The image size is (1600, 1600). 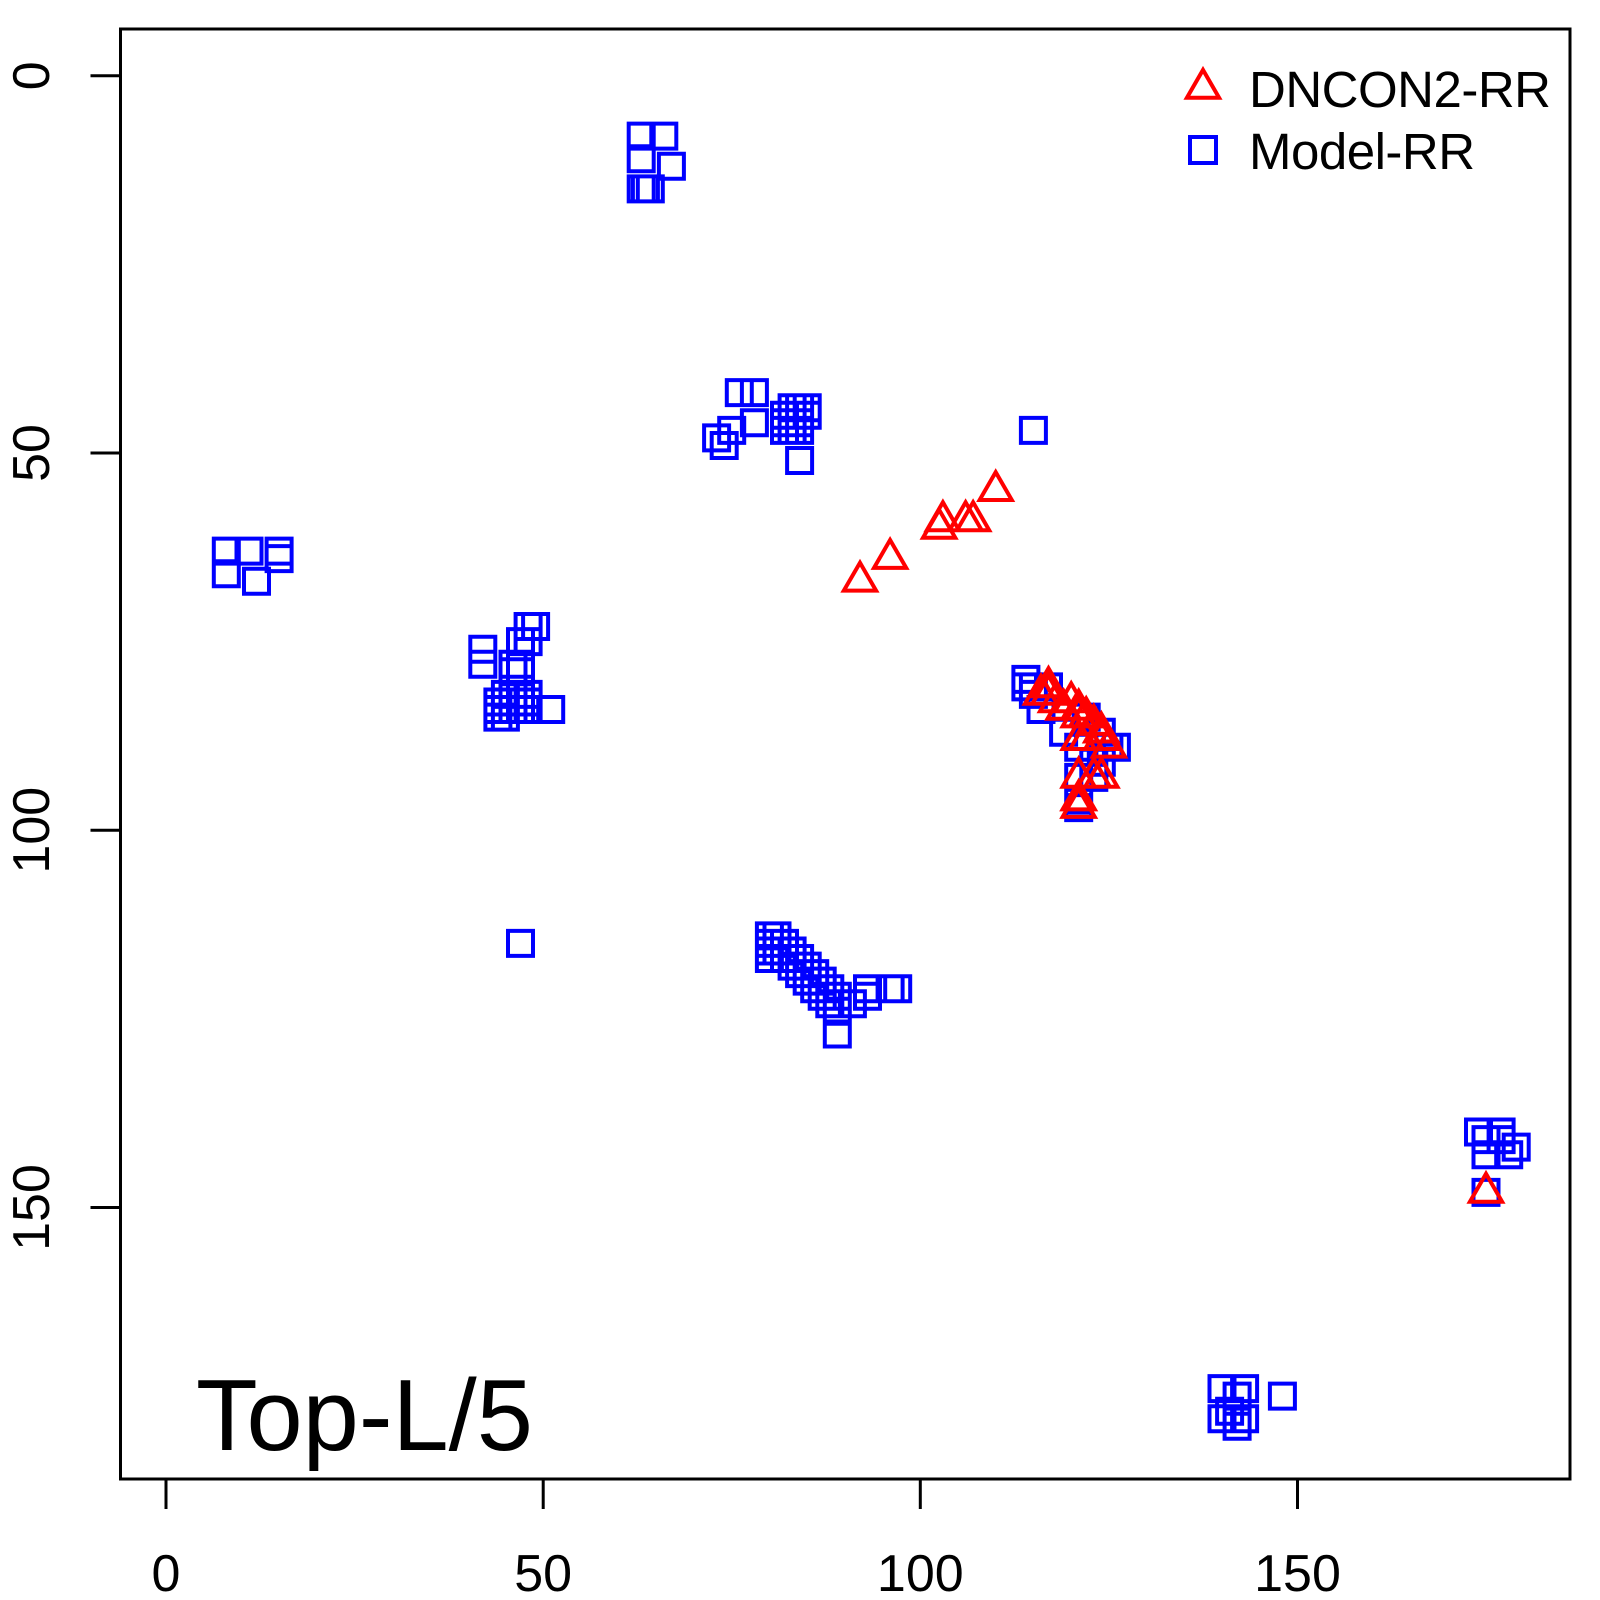 I want to click on svg-text: DNCON2-RR, so click(x=1400, y=89).